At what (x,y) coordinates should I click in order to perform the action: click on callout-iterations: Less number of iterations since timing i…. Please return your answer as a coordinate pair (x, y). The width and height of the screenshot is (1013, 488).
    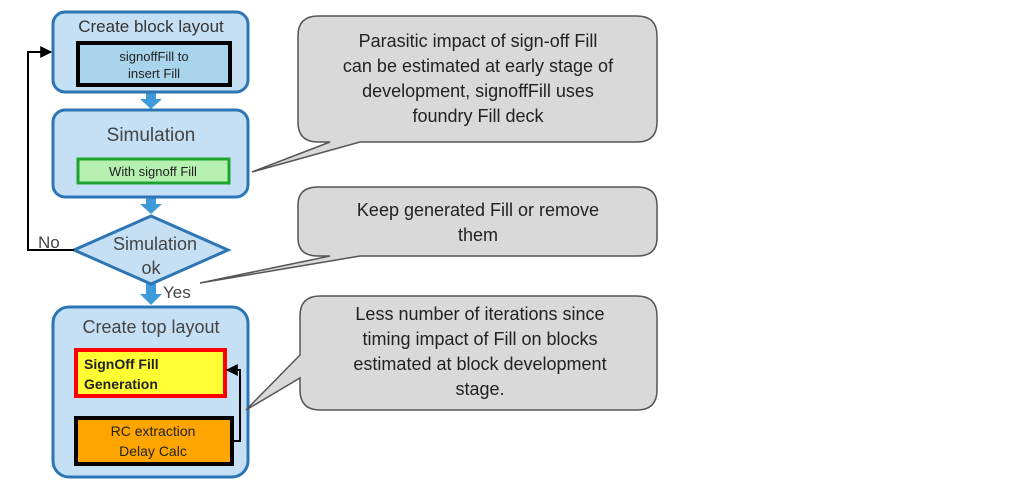
    Looking at the image, I should click on (451, 353).